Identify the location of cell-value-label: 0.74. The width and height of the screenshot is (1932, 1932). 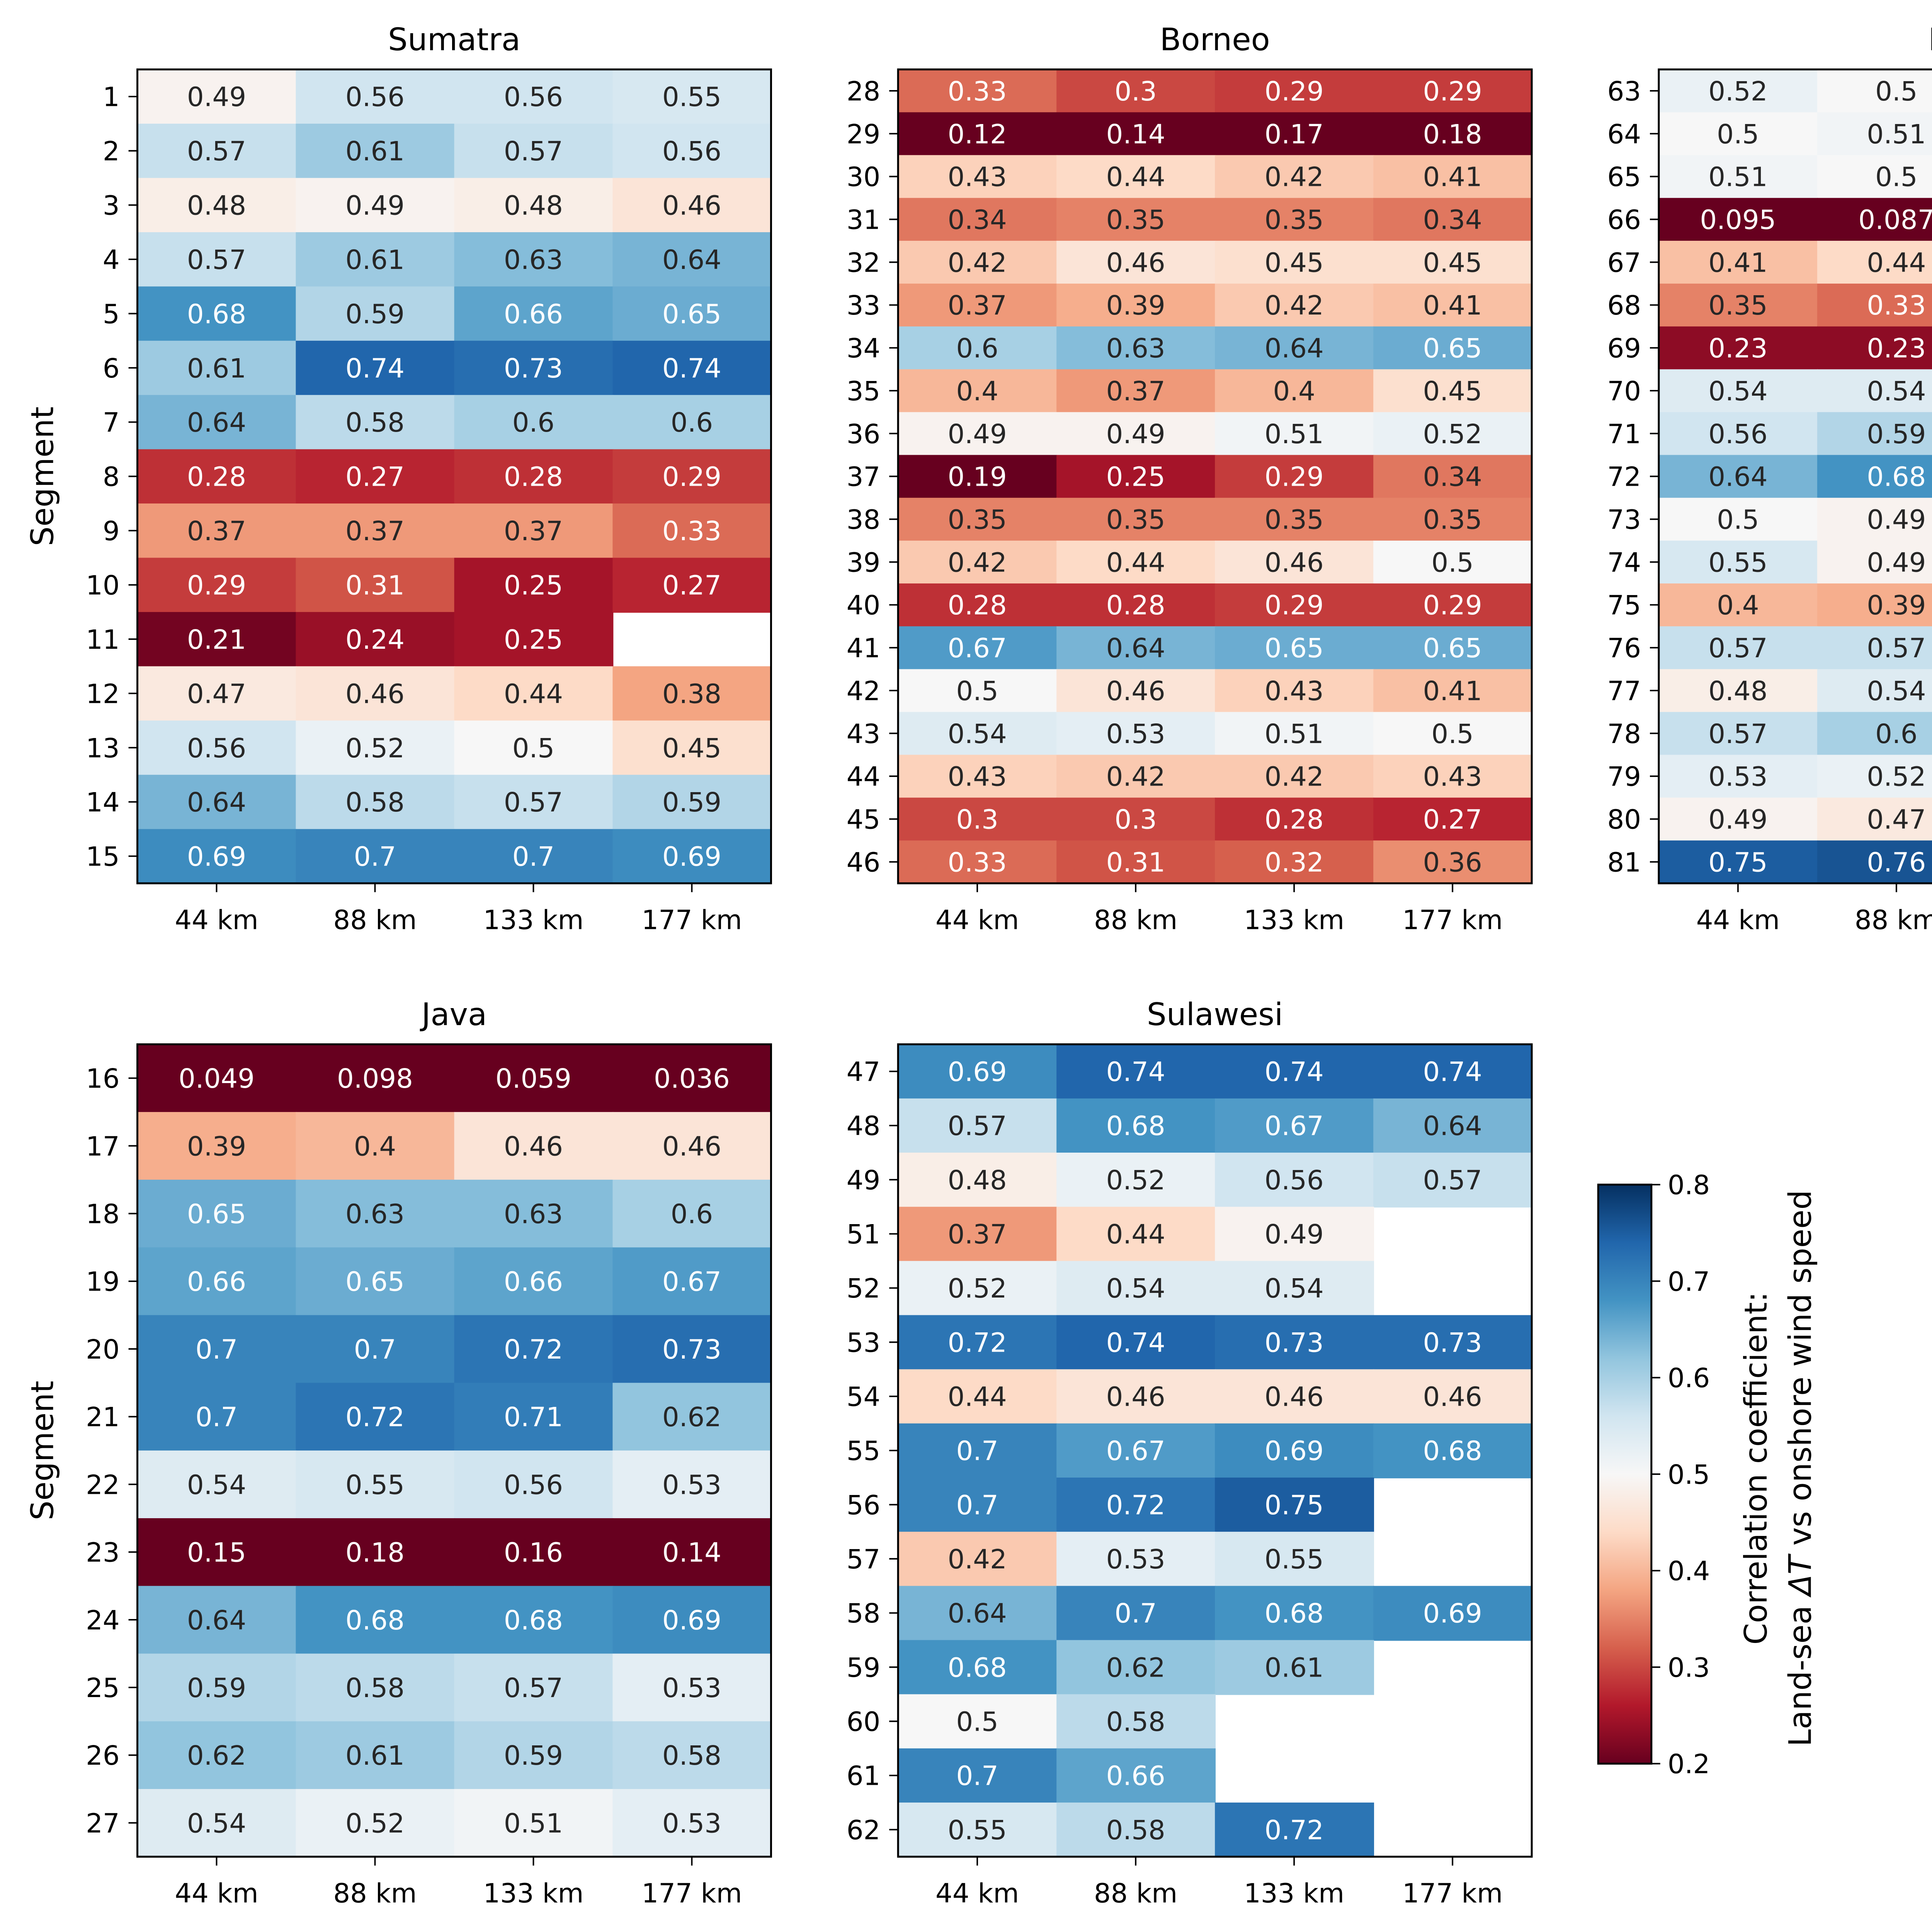
(1135, 1342).